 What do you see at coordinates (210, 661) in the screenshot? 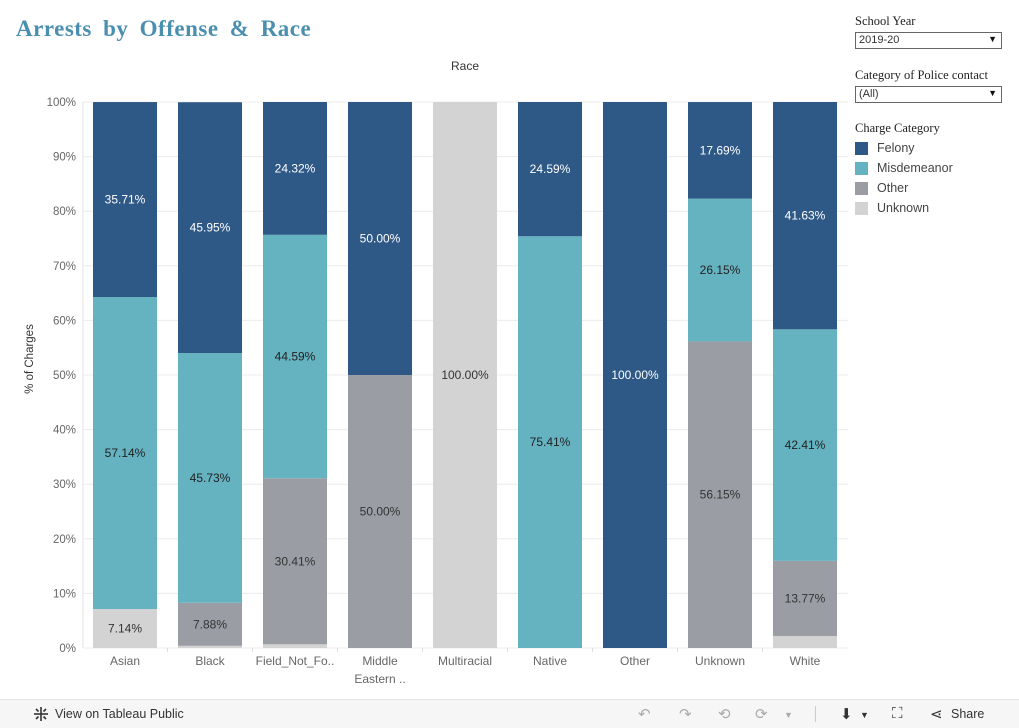
I see `x-tick-label: Black` at bounding box center [210, 661].